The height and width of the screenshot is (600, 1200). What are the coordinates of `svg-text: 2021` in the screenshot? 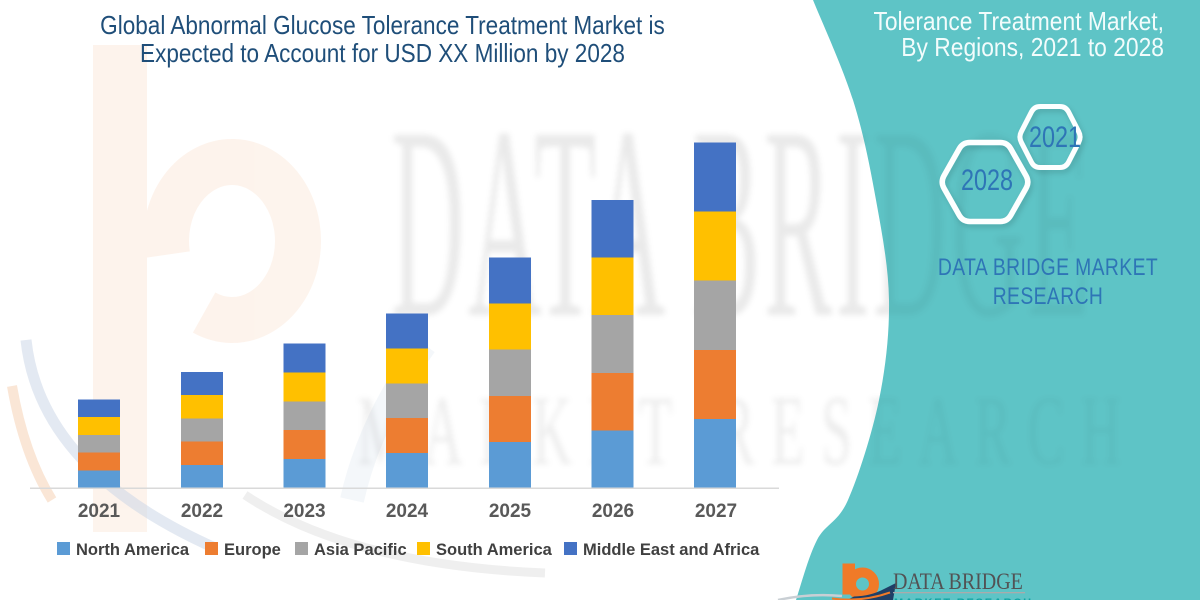 It's located at (1055, 136).